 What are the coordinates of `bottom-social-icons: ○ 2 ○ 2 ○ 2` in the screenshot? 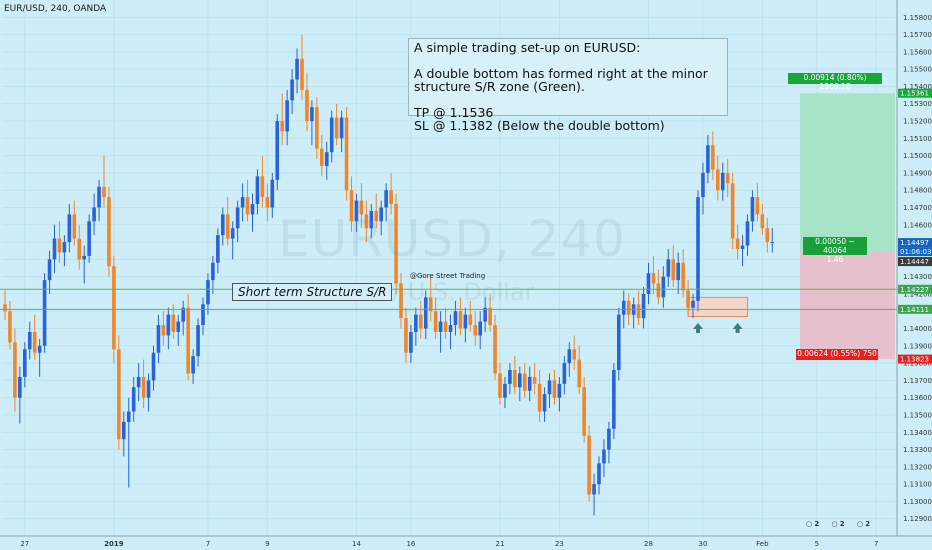 It's located at (843, 524).